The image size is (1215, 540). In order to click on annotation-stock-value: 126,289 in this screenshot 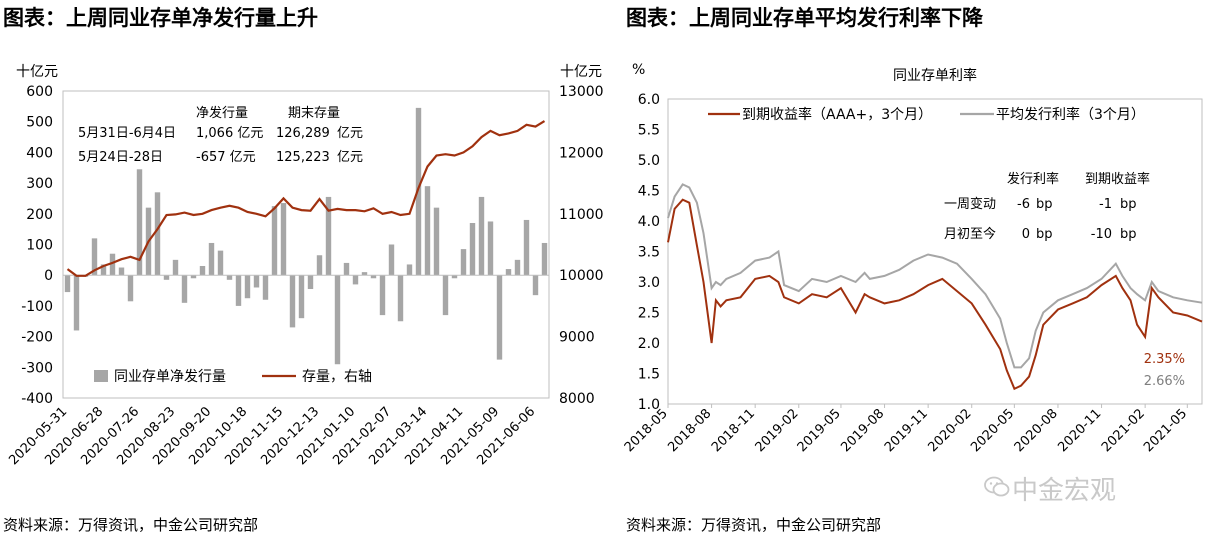, I will do `click(303, 133)`.